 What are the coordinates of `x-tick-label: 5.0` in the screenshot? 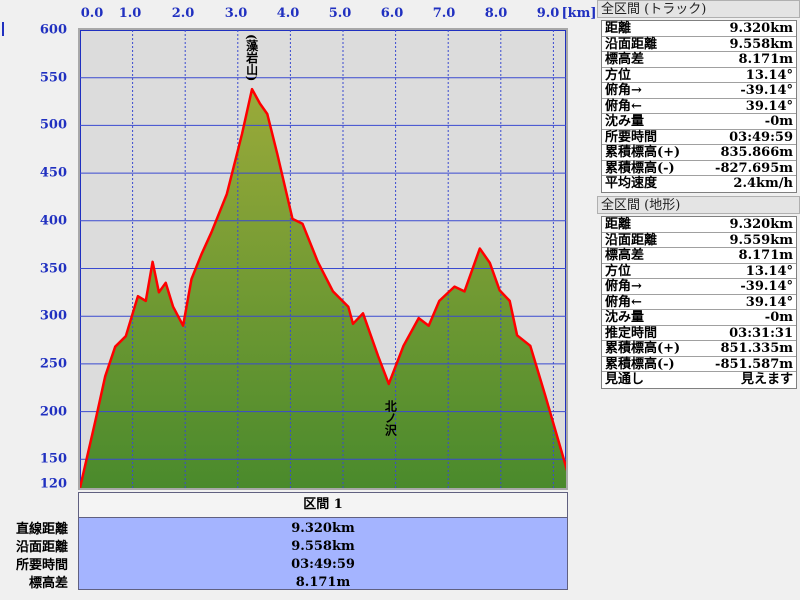 It's located at (340, 13).